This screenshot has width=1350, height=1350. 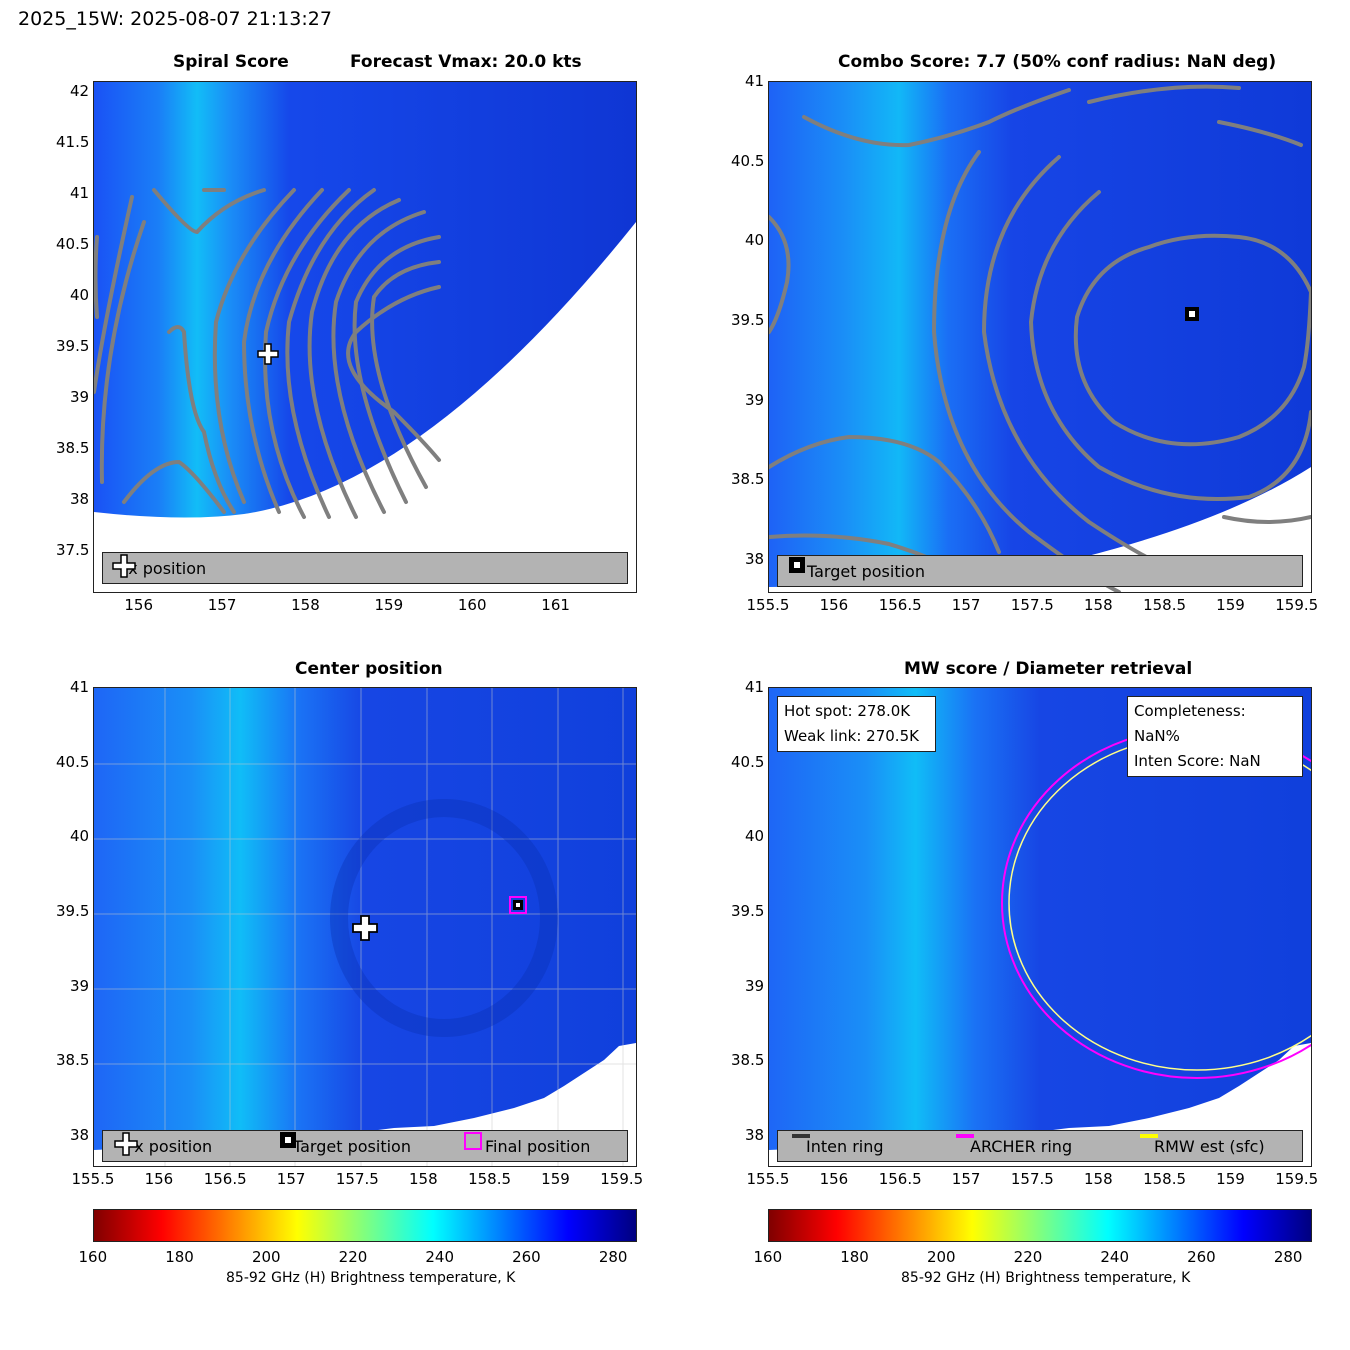 I want to click on completeness-box: Completeness: NaN% Inten Score: NaN, so click(x=1215, y=736).